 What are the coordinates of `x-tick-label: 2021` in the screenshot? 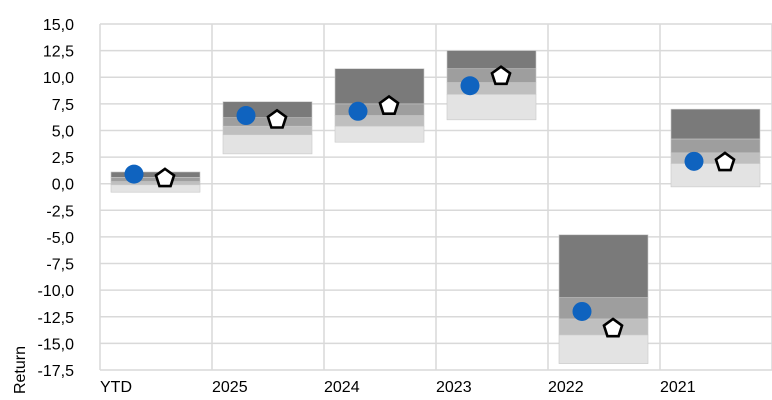 It's located at (678, 387).